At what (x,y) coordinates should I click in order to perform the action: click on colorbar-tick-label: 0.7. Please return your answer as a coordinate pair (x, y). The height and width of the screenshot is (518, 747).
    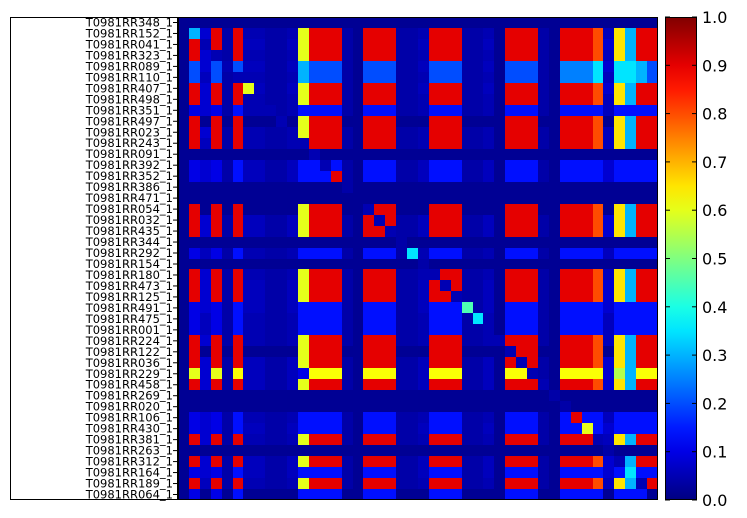
    Looking at the image, I should click on (714, 162).